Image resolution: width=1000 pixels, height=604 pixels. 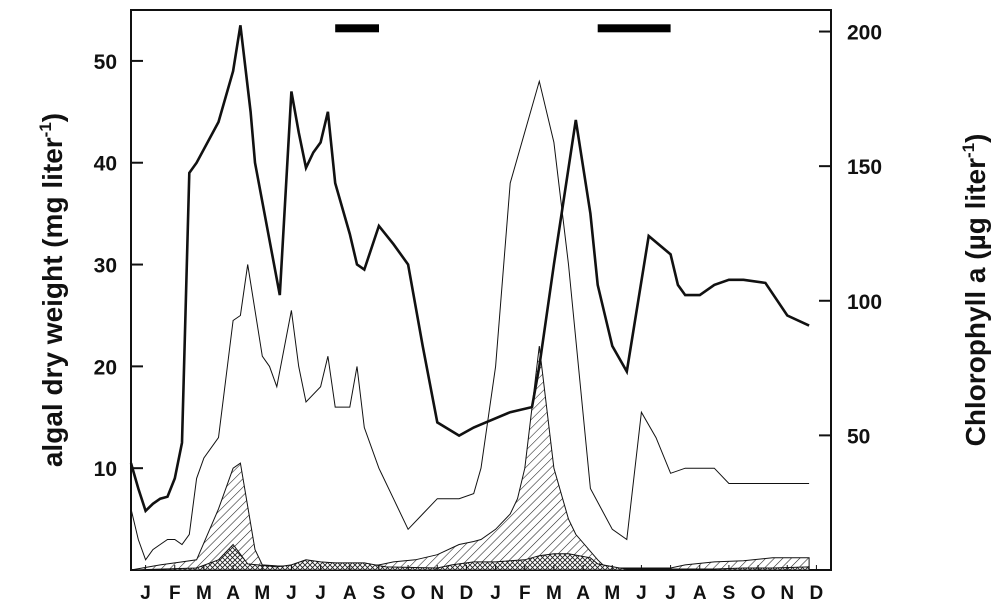 I want to click on y2-tick-label: 150, so click(x=864, y=167).